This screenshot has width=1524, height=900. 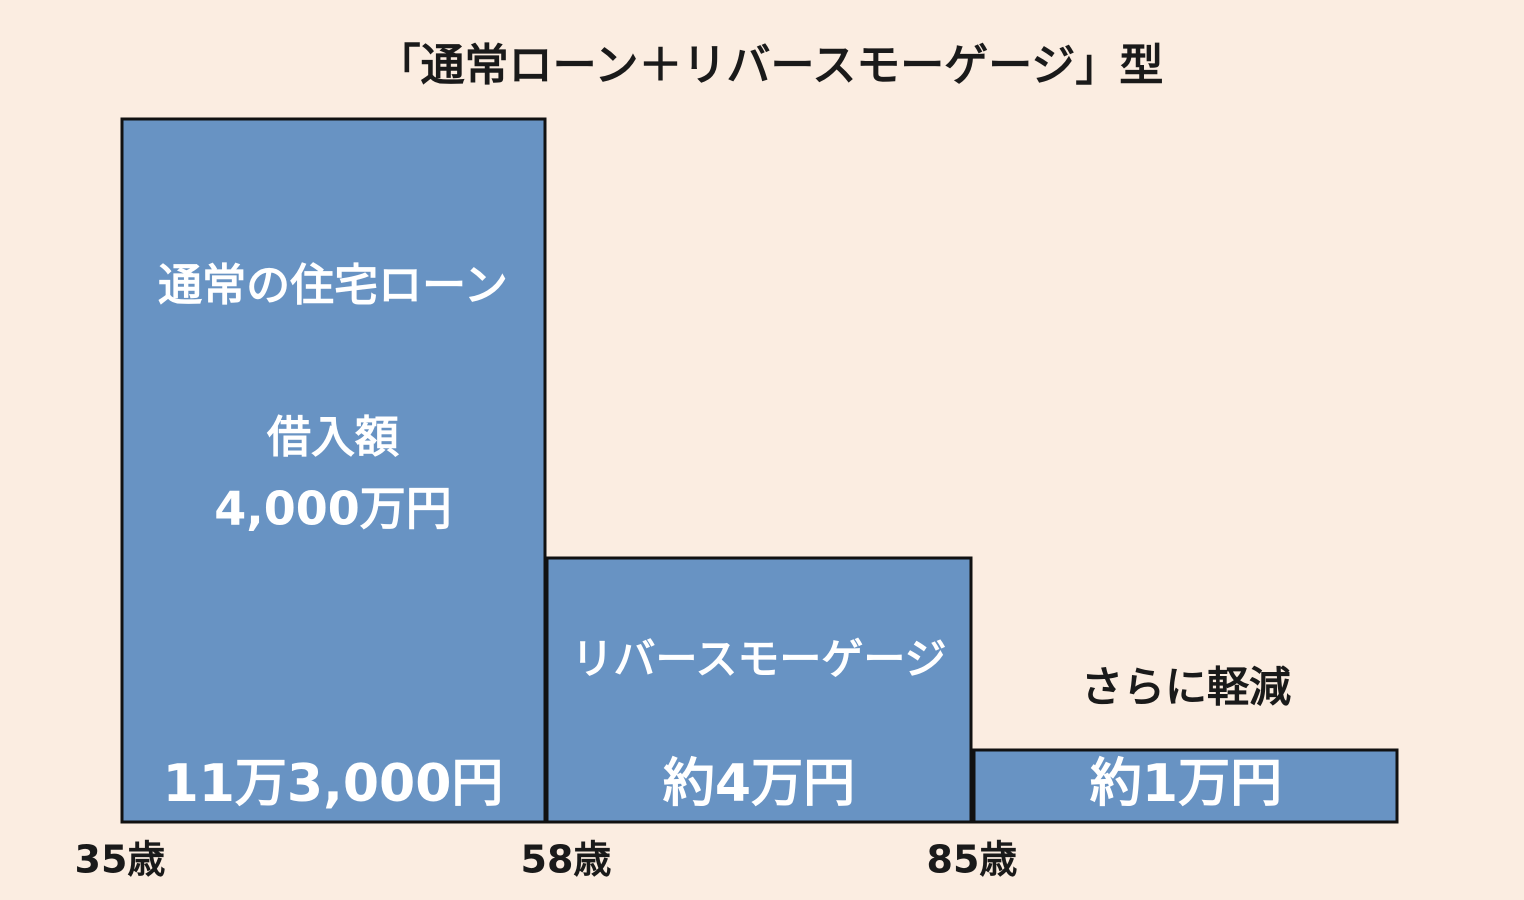 I want to click on reverse-mortgage-block, so click(x=759, y=690).